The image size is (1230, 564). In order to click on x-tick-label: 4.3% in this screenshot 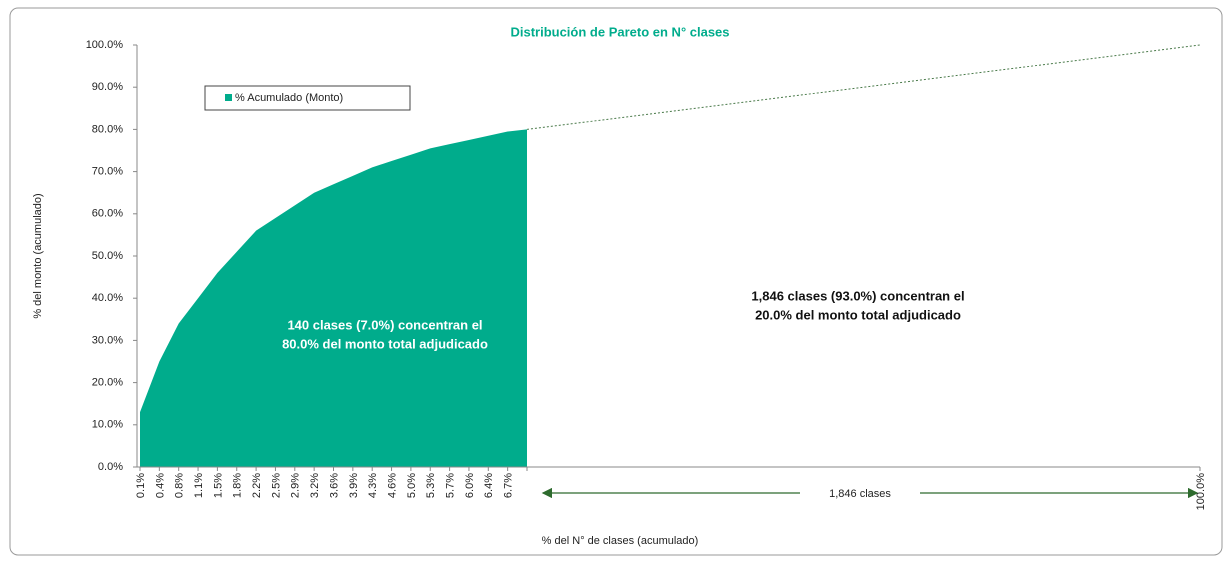, I will do `click(373, 485)`.